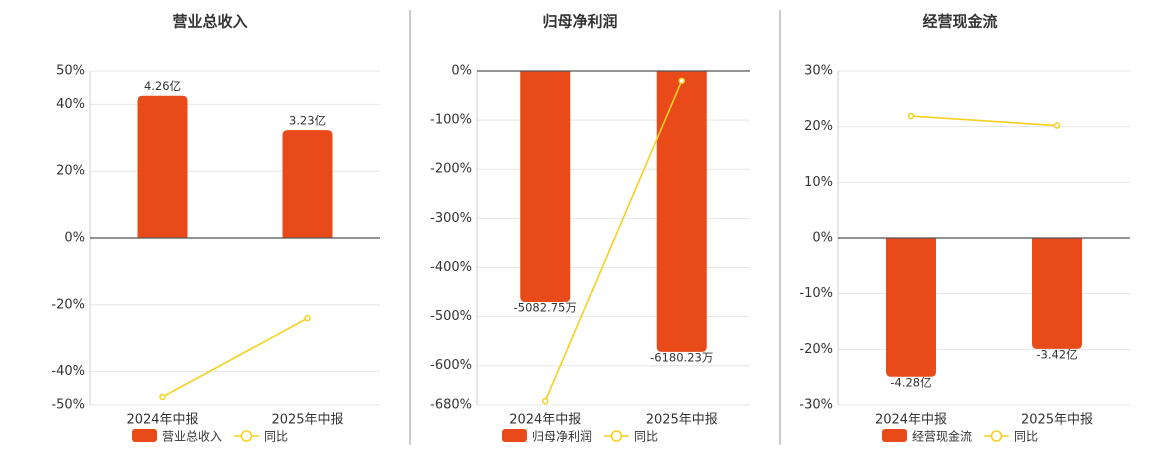 The image size is (1160, 450). Describe the element at coordinates (818, 182) in the screenshot. I see `y-tick-label: 10%` at that location.